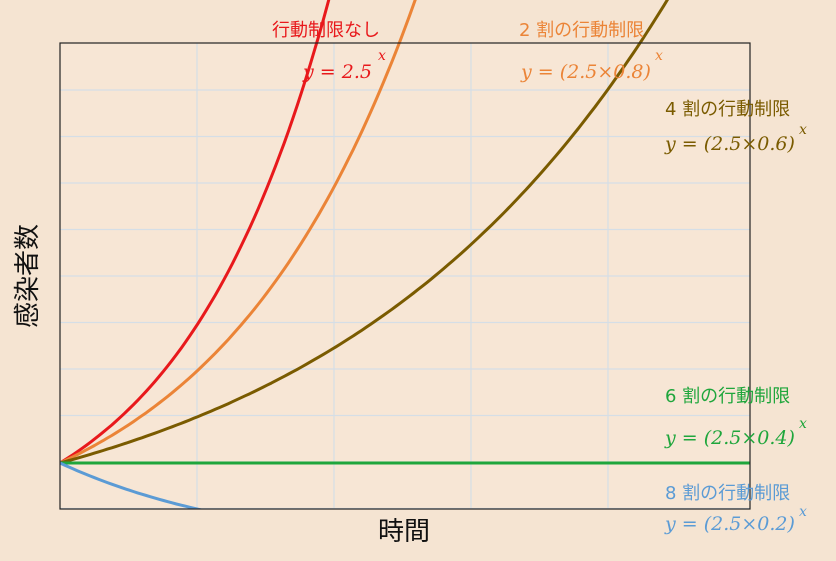  I want to click on series-label-80pct-restriction: 8 割の行動制限 y = (2.5×0.2) x, so click(735, 509).